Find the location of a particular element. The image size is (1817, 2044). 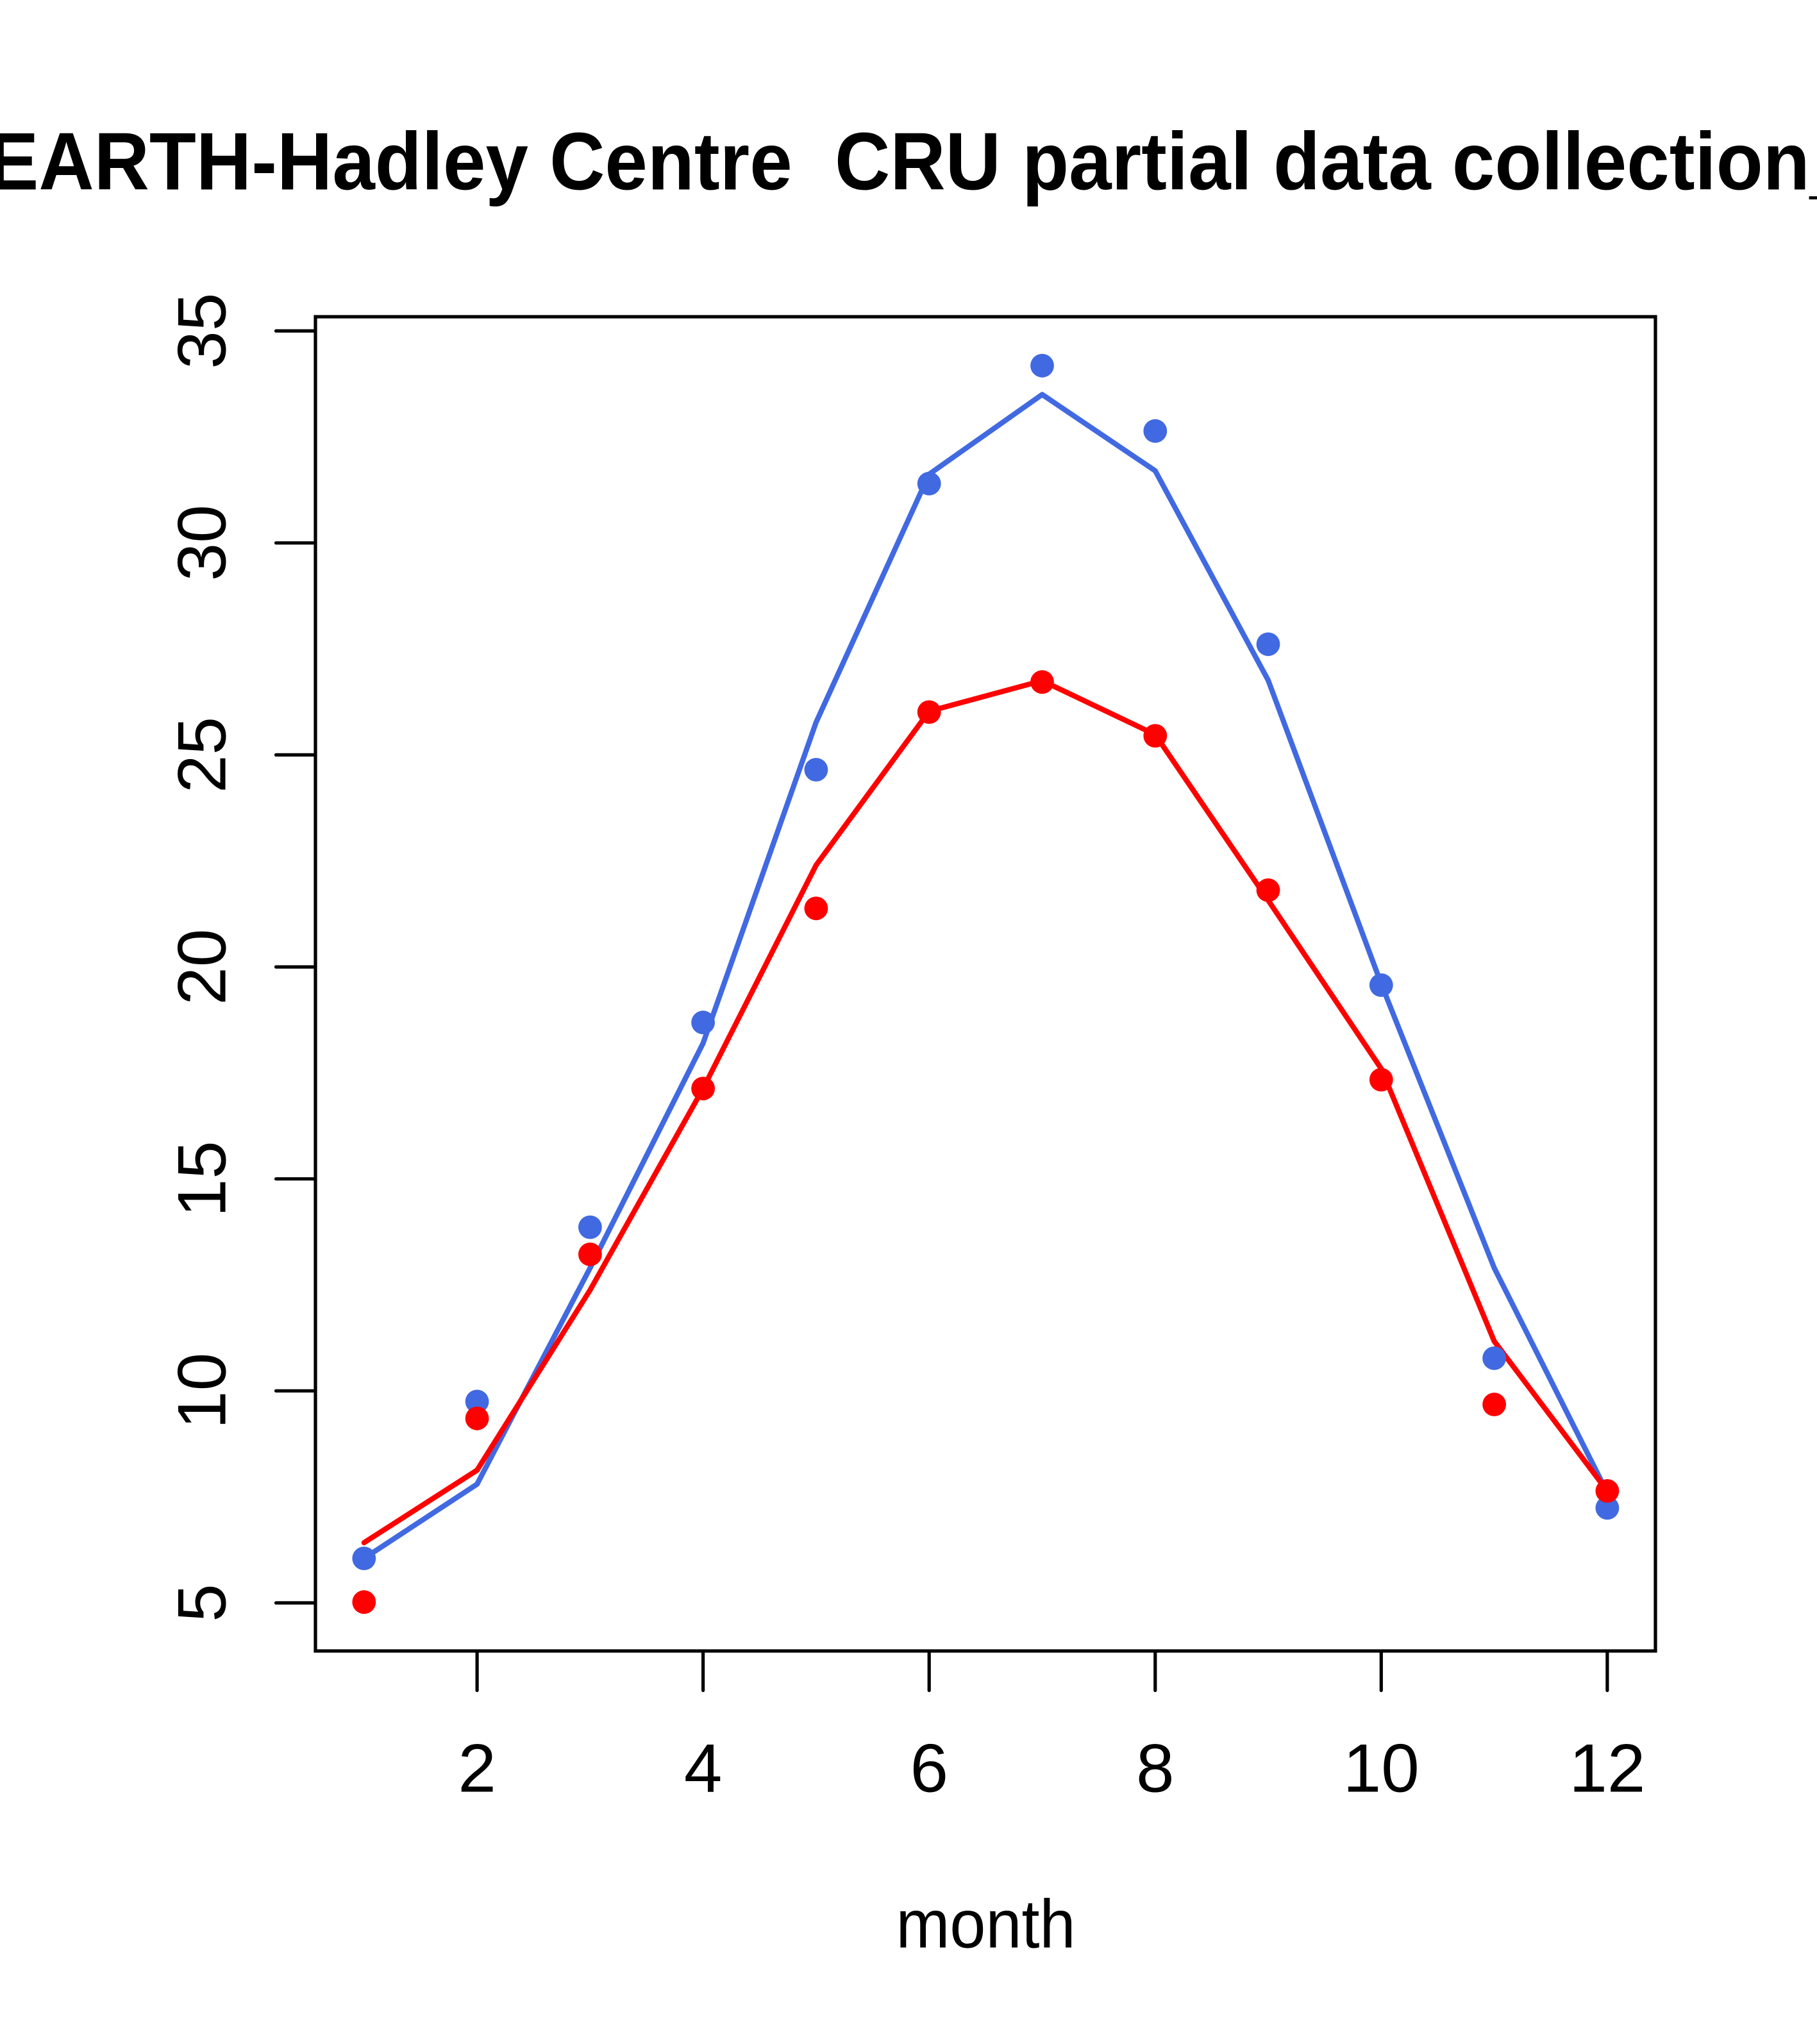

svg-text: 12 is located at coordinates (1607, 1768).